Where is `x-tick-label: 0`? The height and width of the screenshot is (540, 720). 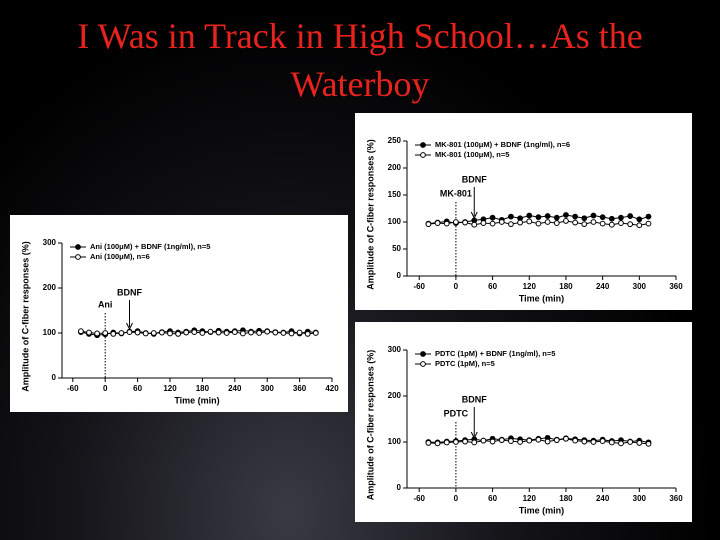 x-tick-label: 0 is located at coordinates (105, 388).